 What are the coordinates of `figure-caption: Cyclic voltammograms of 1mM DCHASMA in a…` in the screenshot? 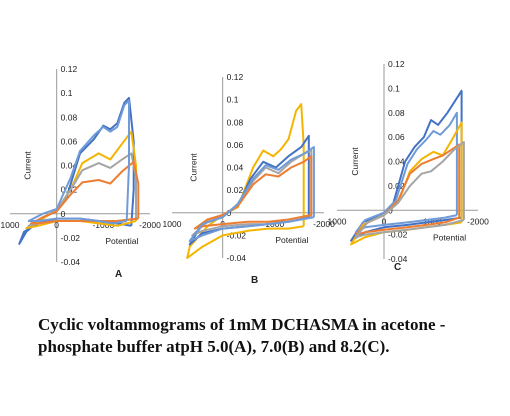 It's located at (263, 336).